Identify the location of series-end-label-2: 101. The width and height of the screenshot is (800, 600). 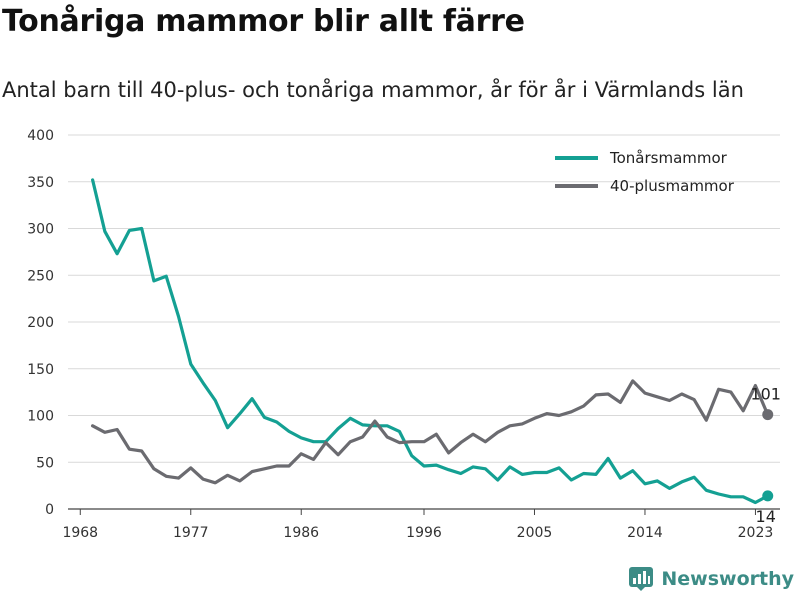
(765, 394).